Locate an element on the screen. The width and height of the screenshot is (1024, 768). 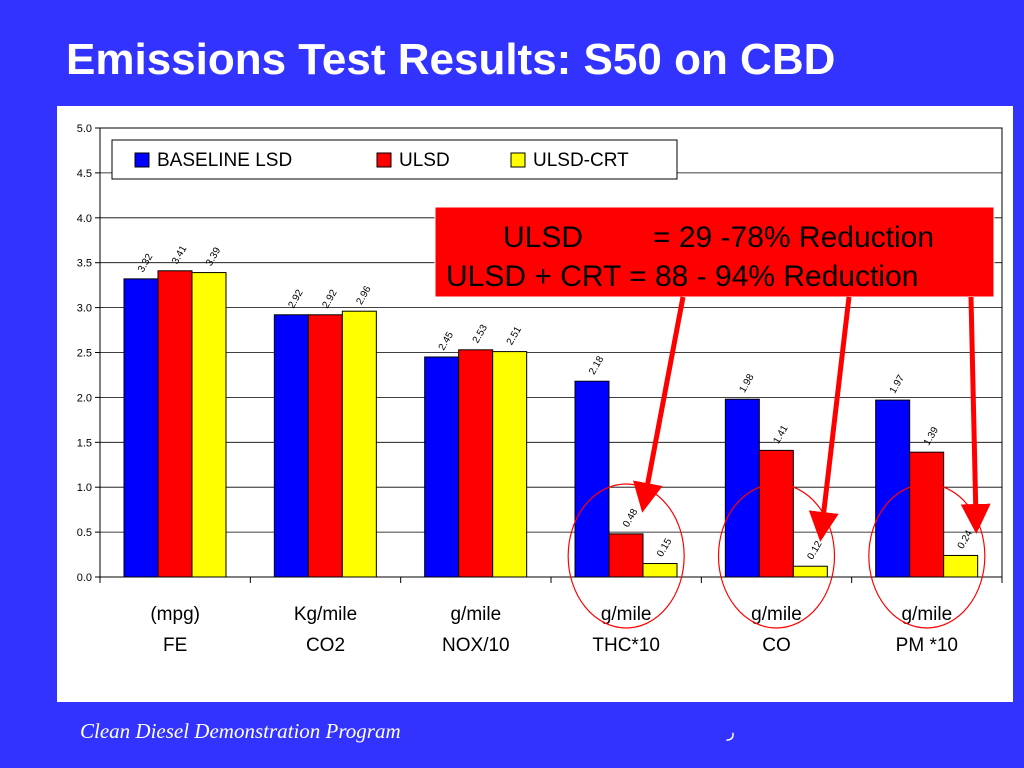
y-tick-label: 3.0 is located at coordinates (84, 309).